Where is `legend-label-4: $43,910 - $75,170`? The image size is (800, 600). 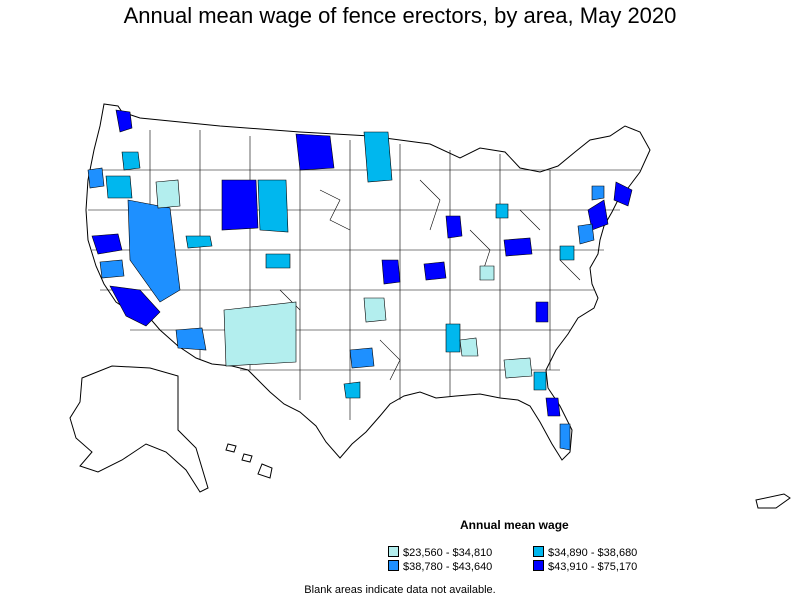
legend-label-4: $43,910 - $75,170 is located at coordinates (593, 567).